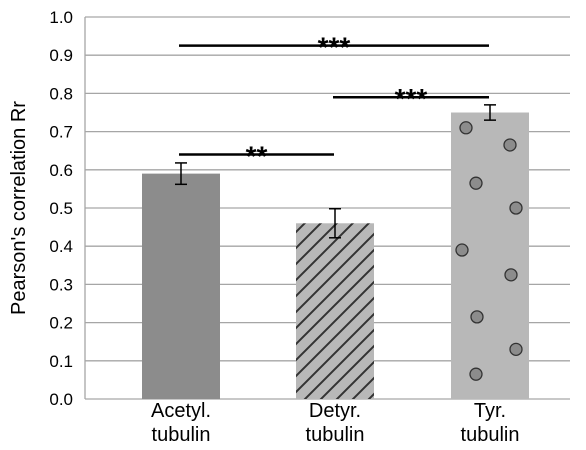 This screenshot has height=450, width=586. What do you see at coordinates (61, 284) in the screenshot?
I see `y-tick-label: 0.3` at bounding box center [61, 284].